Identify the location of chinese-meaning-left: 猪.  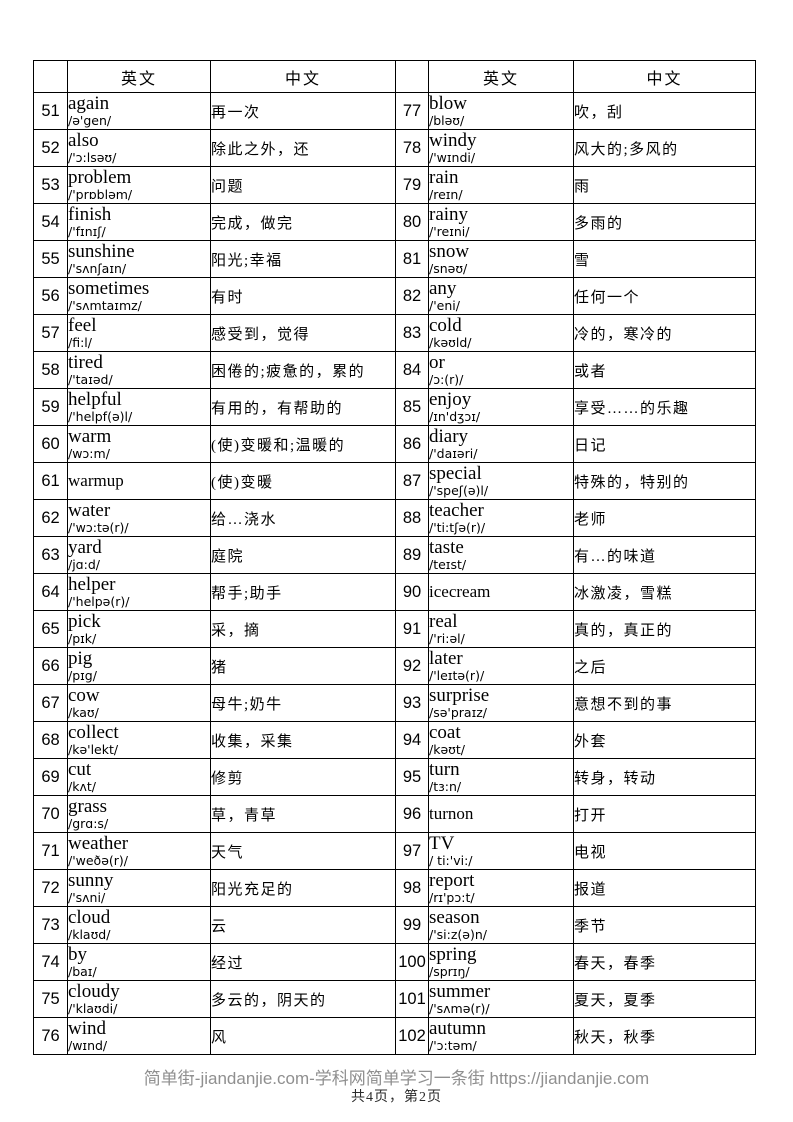
(303, 666).